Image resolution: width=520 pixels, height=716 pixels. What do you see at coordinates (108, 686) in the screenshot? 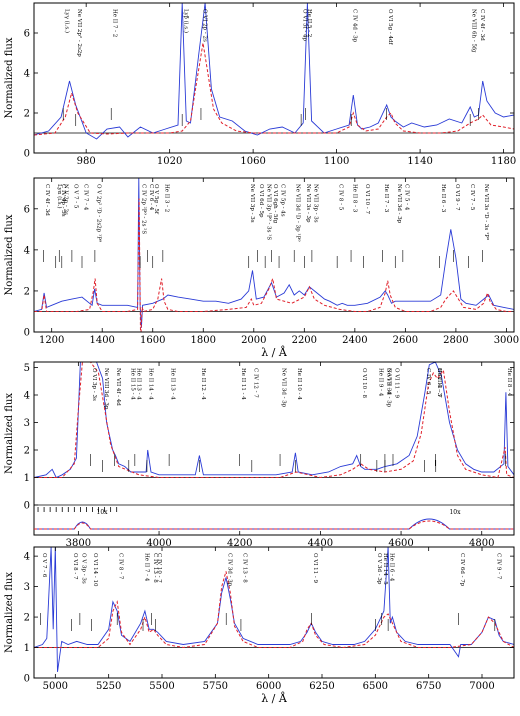
I see `x-tick-label: 5250` at bounding box center [108, 686].